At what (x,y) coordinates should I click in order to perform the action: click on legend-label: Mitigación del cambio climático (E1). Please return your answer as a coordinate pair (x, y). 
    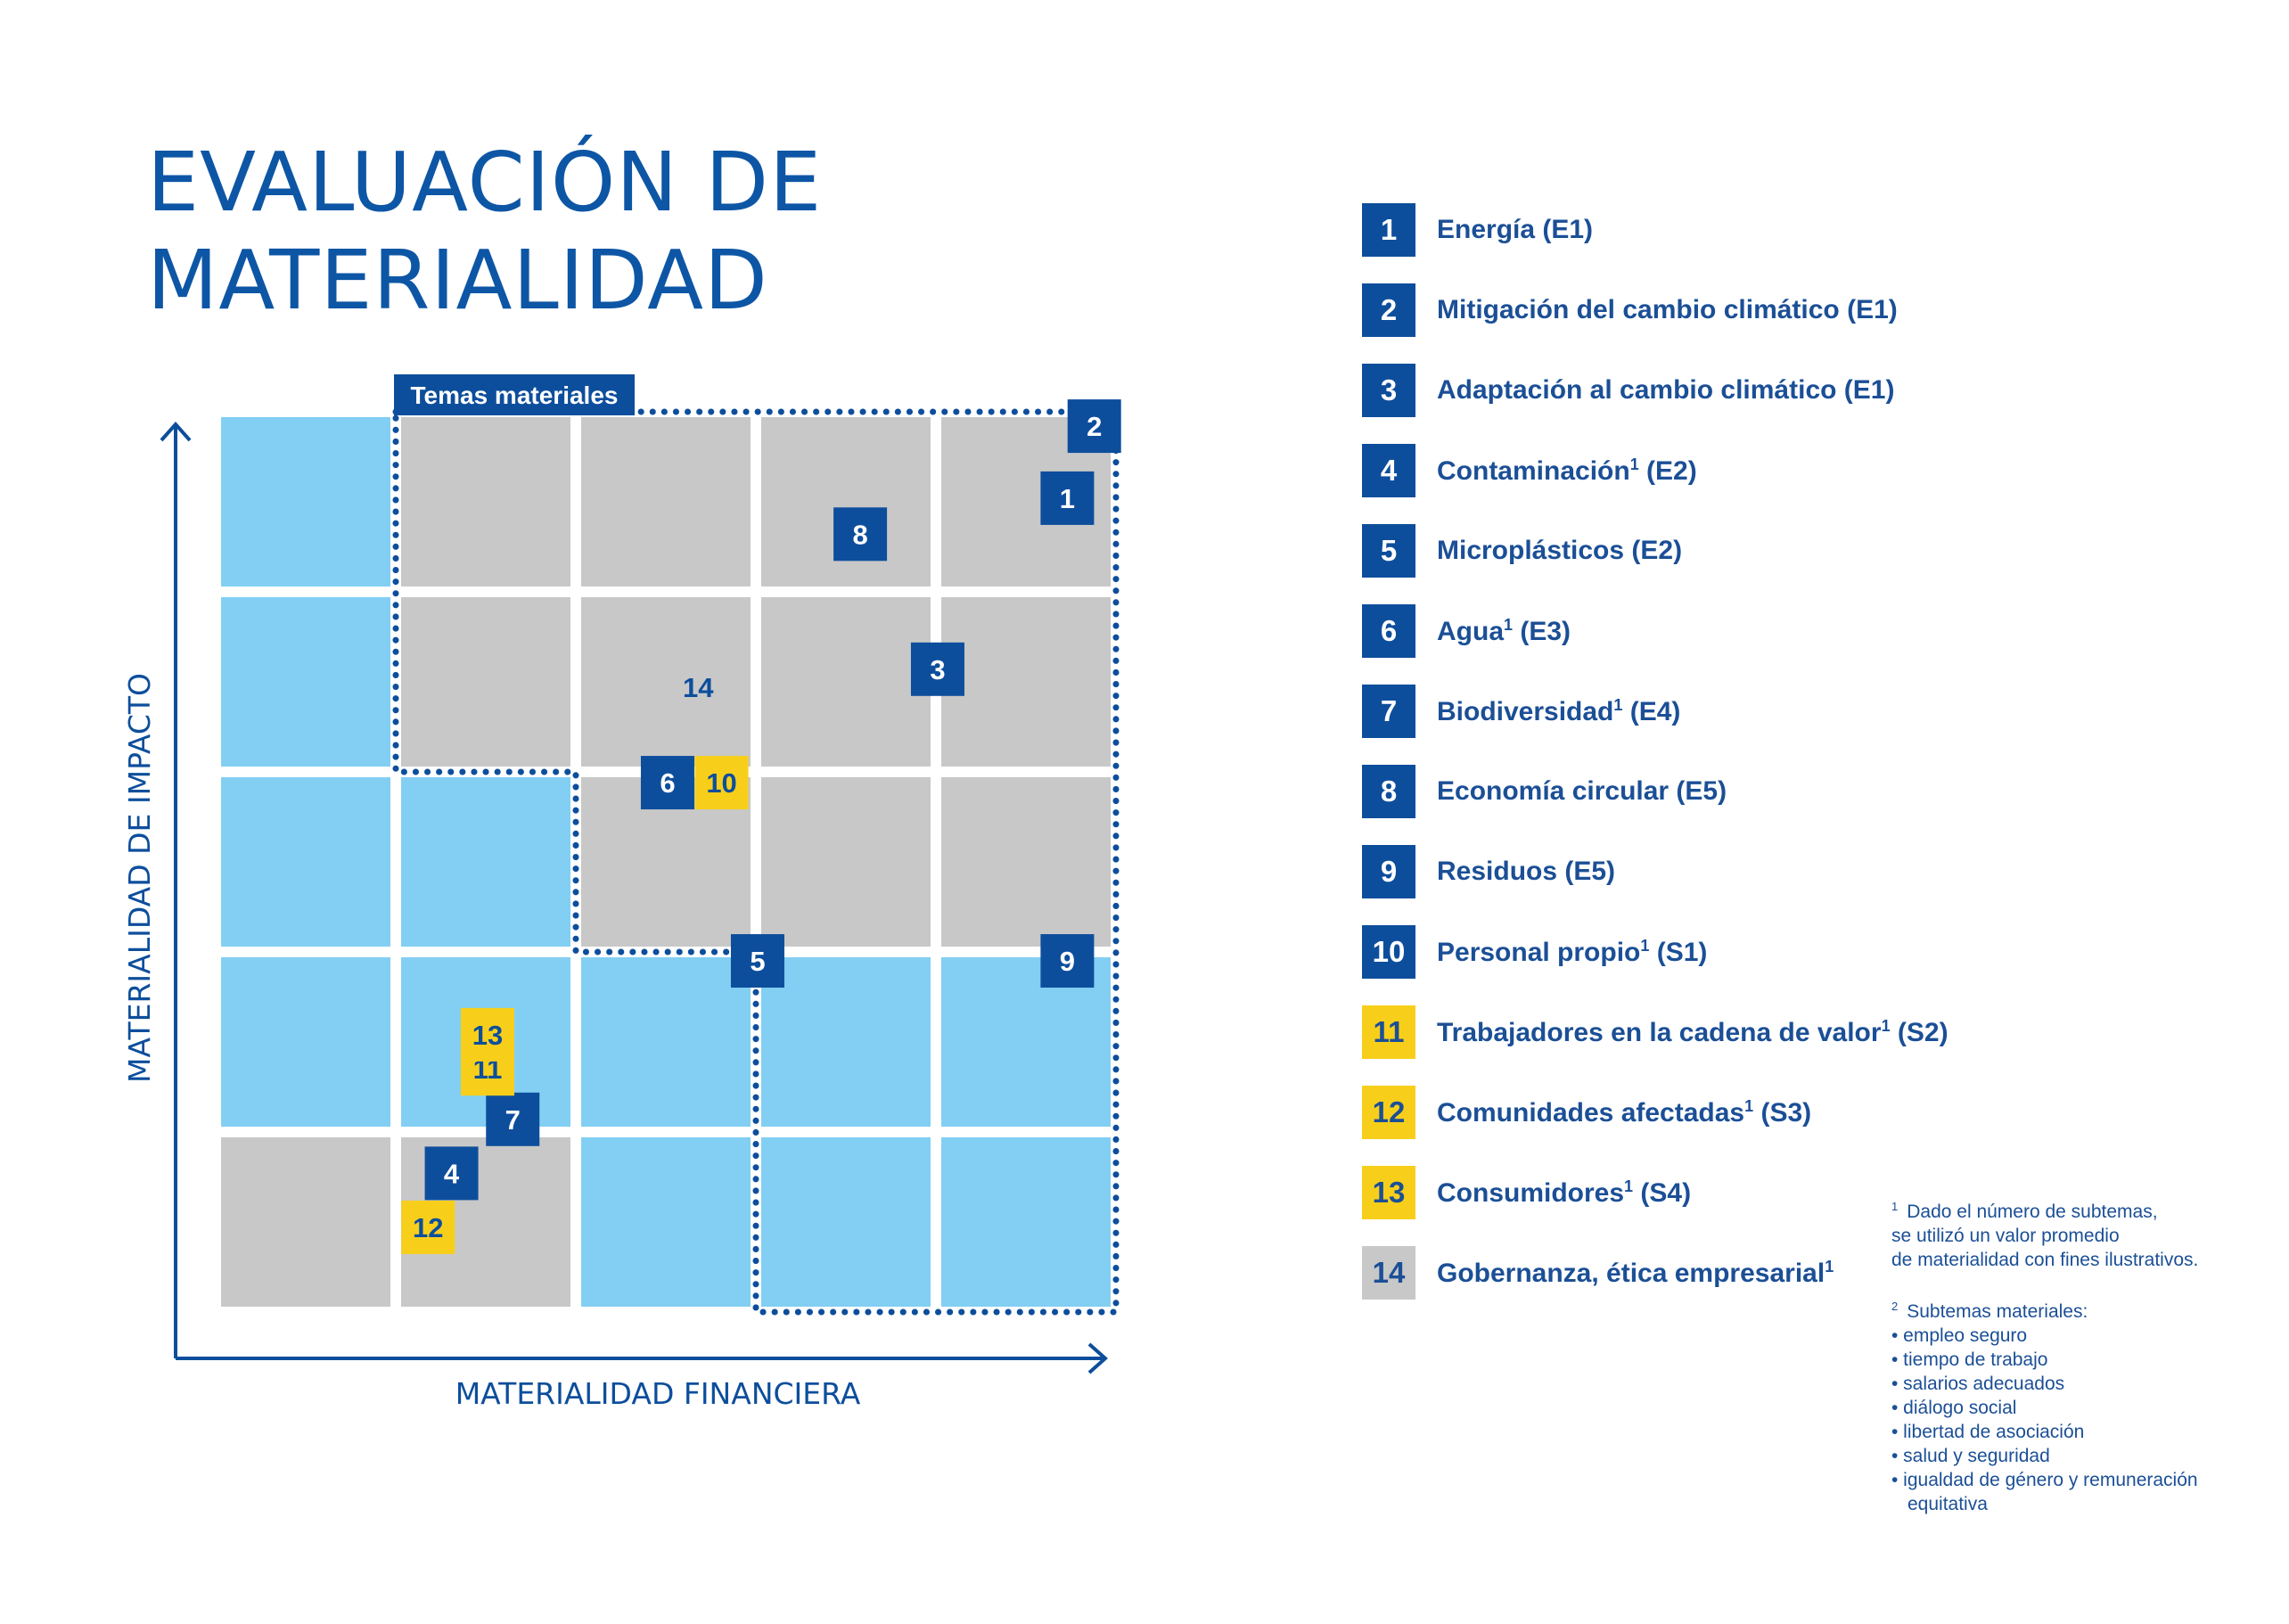
    Looking at the image, I should click on (1667, 309).